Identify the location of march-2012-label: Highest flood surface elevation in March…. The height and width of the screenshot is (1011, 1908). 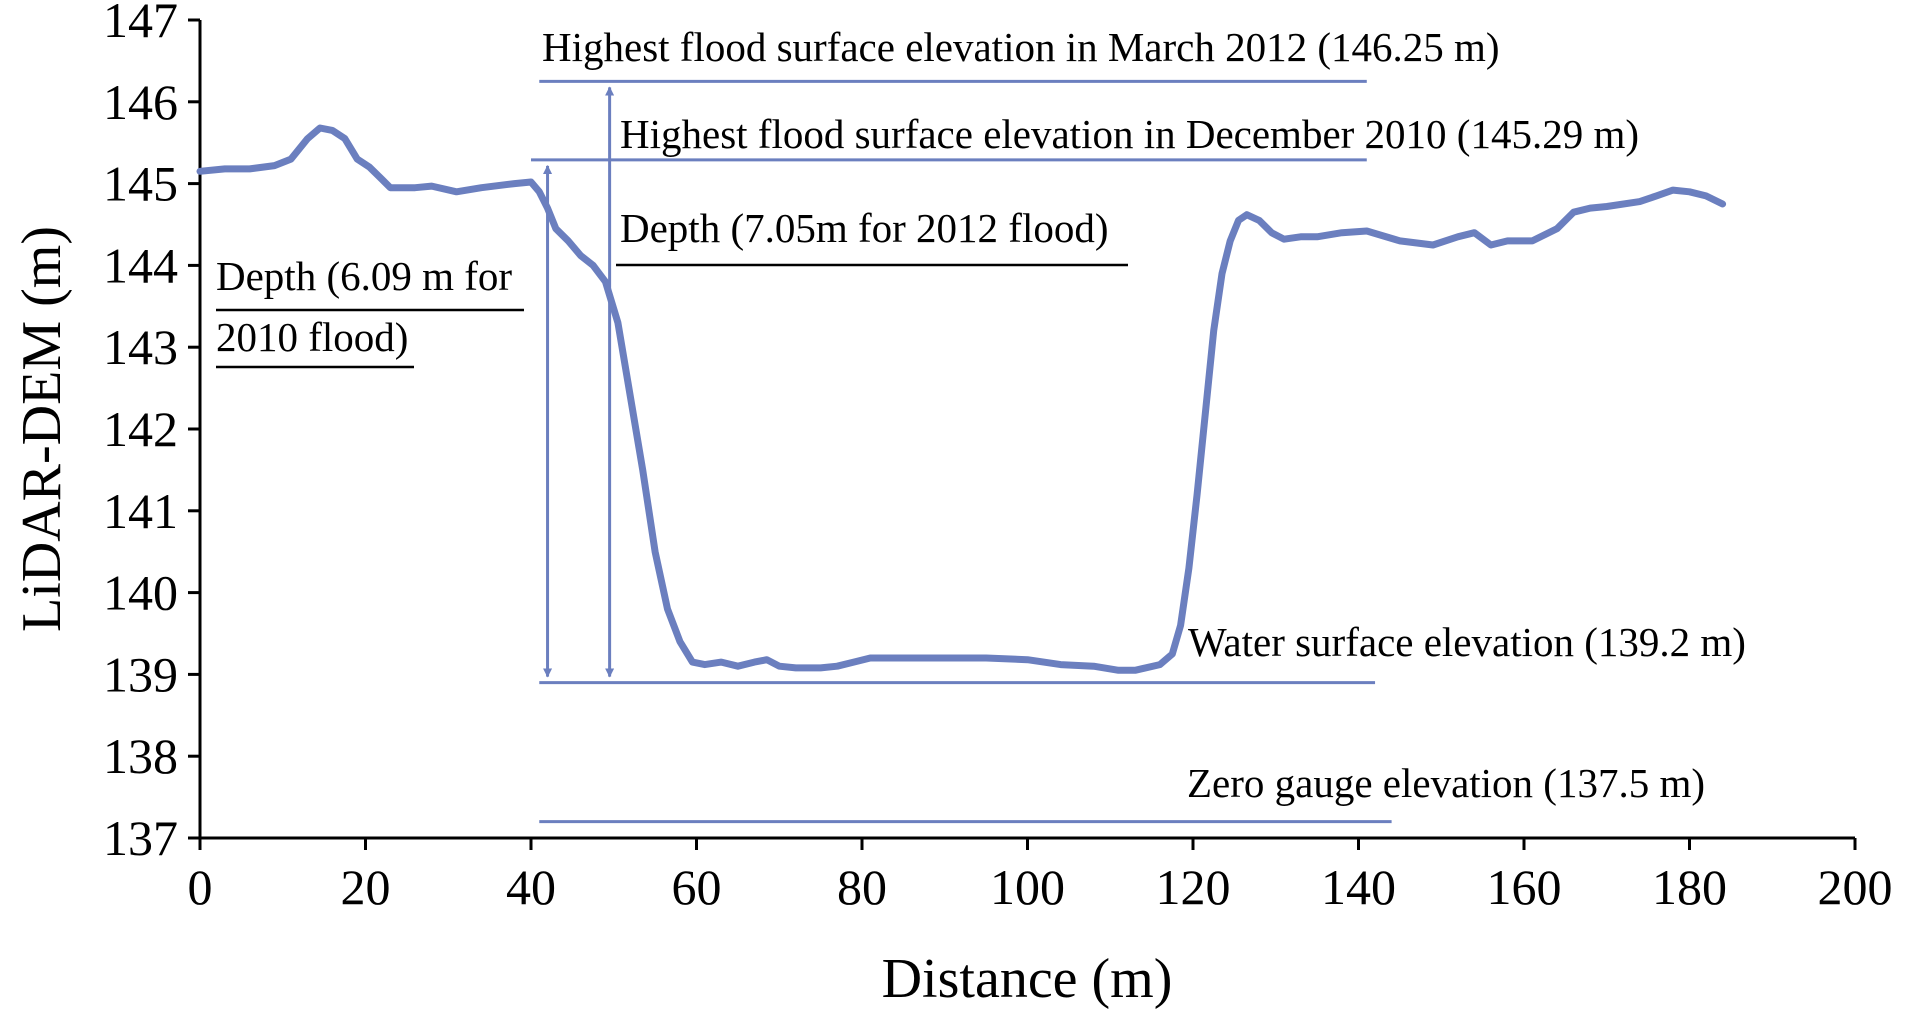
(1021, 47).